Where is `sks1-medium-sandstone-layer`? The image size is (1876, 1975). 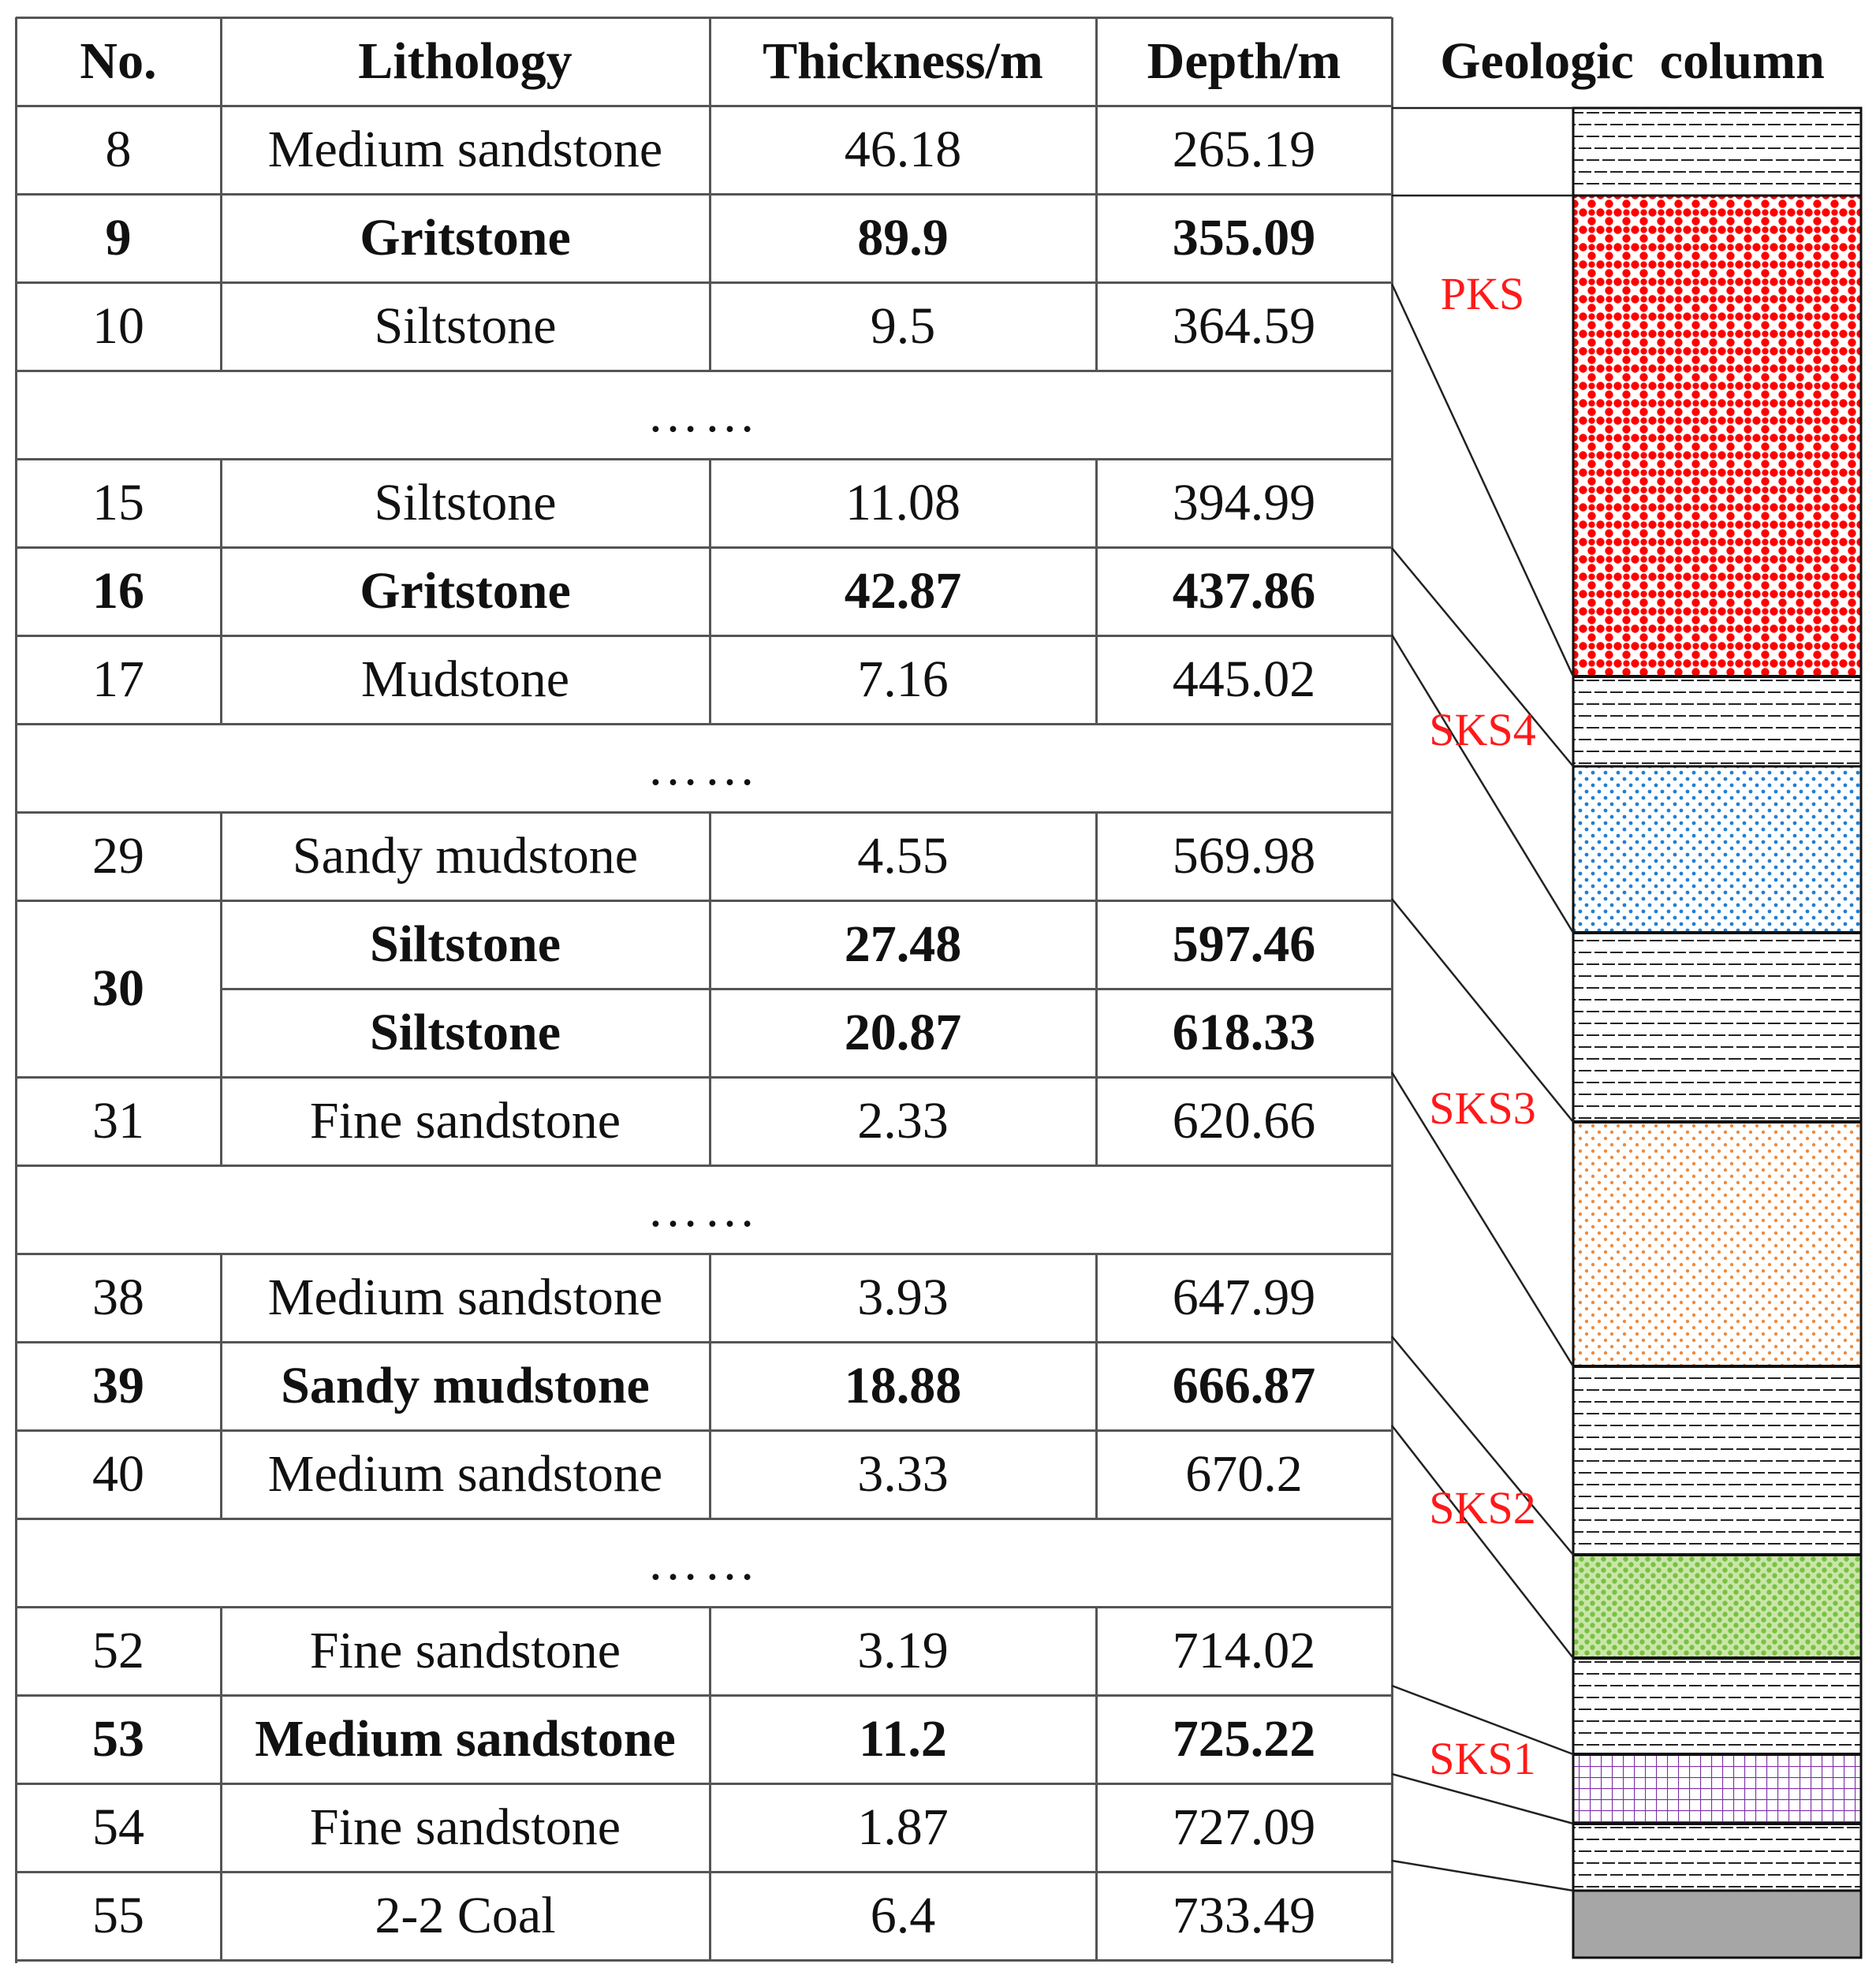 sks1-medium-sandstone-layer is located at coordinates (1717, 1789).